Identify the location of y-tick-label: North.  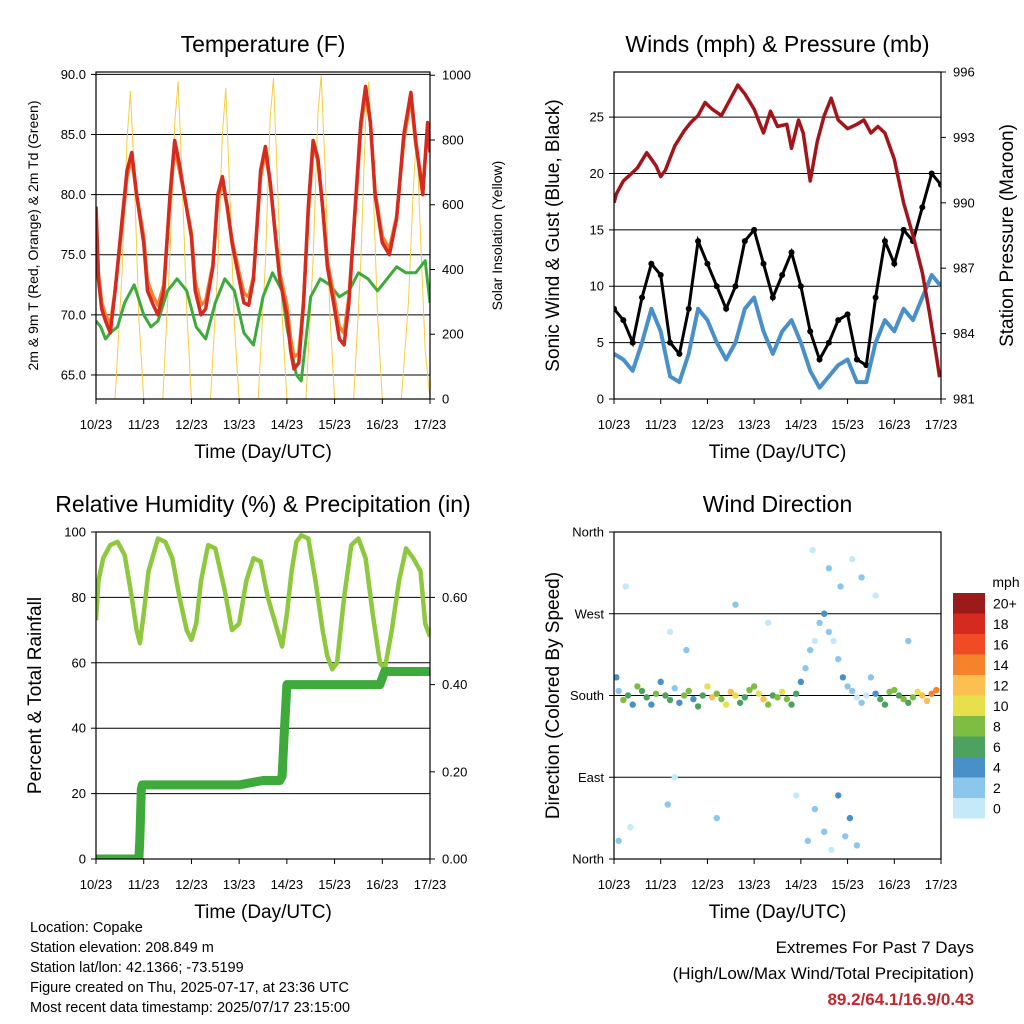
(588, 532).